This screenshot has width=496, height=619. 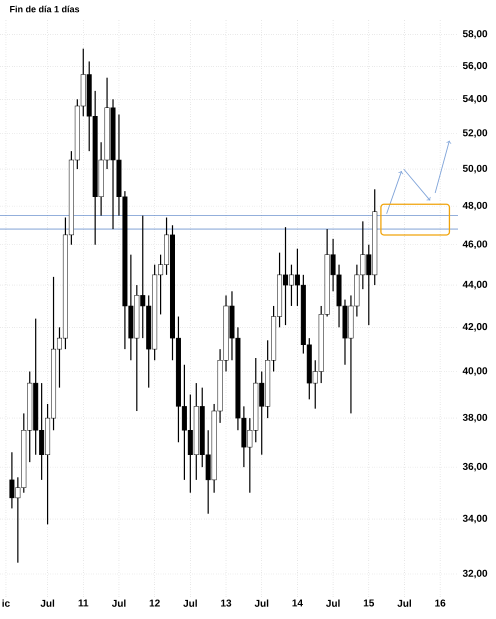 I want to click on y-tick-label: 48,00, so click(x=475, y=206).